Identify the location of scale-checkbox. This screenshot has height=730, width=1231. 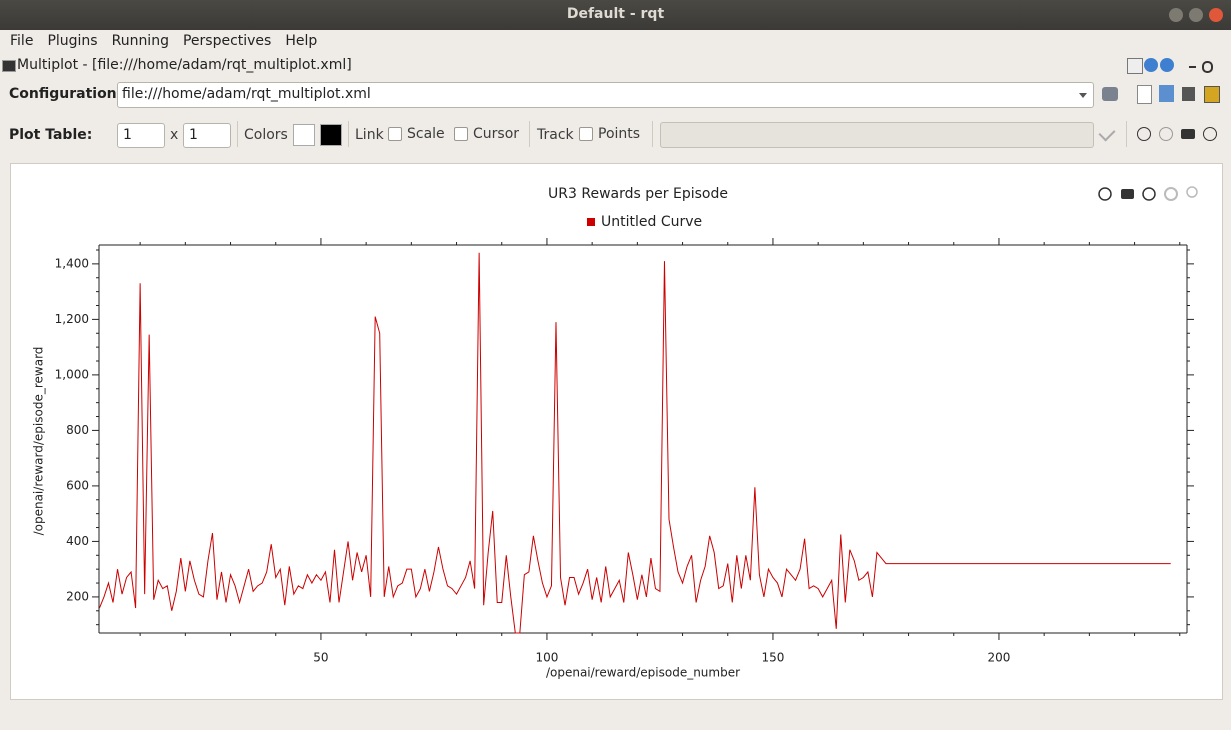
(461, 134).